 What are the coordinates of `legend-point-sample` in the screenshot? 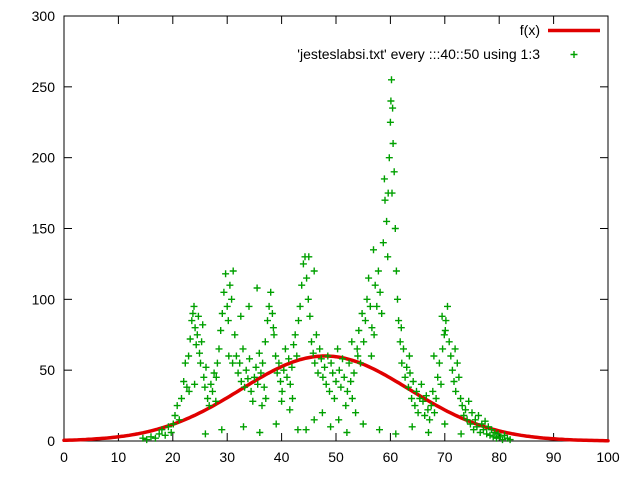 It's located at (574, 54).